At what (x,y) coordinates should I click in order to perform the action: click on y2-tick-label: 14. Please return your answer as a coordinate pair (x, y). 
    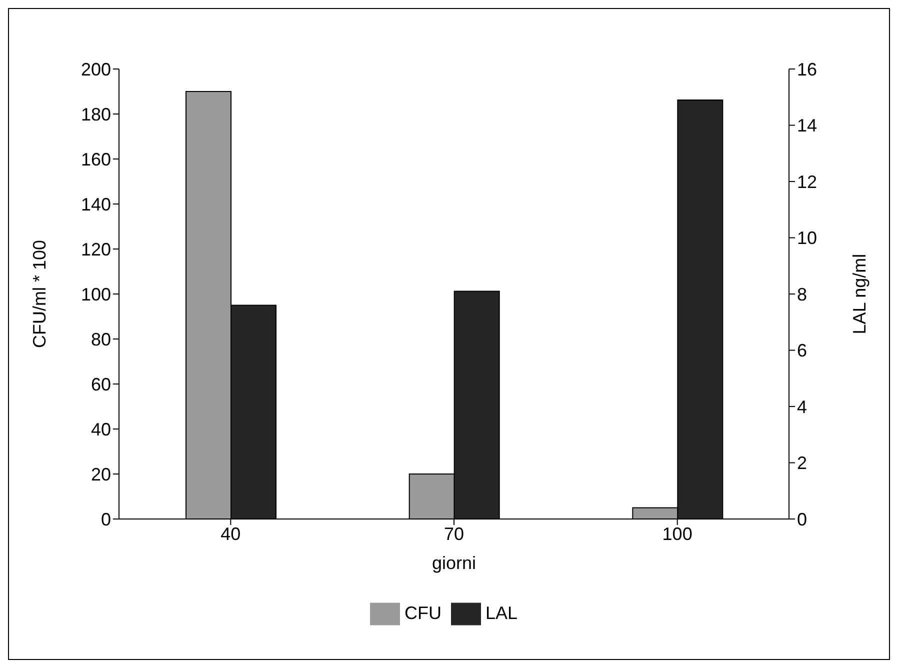
    Looking at the image, I should click on (807, 126).